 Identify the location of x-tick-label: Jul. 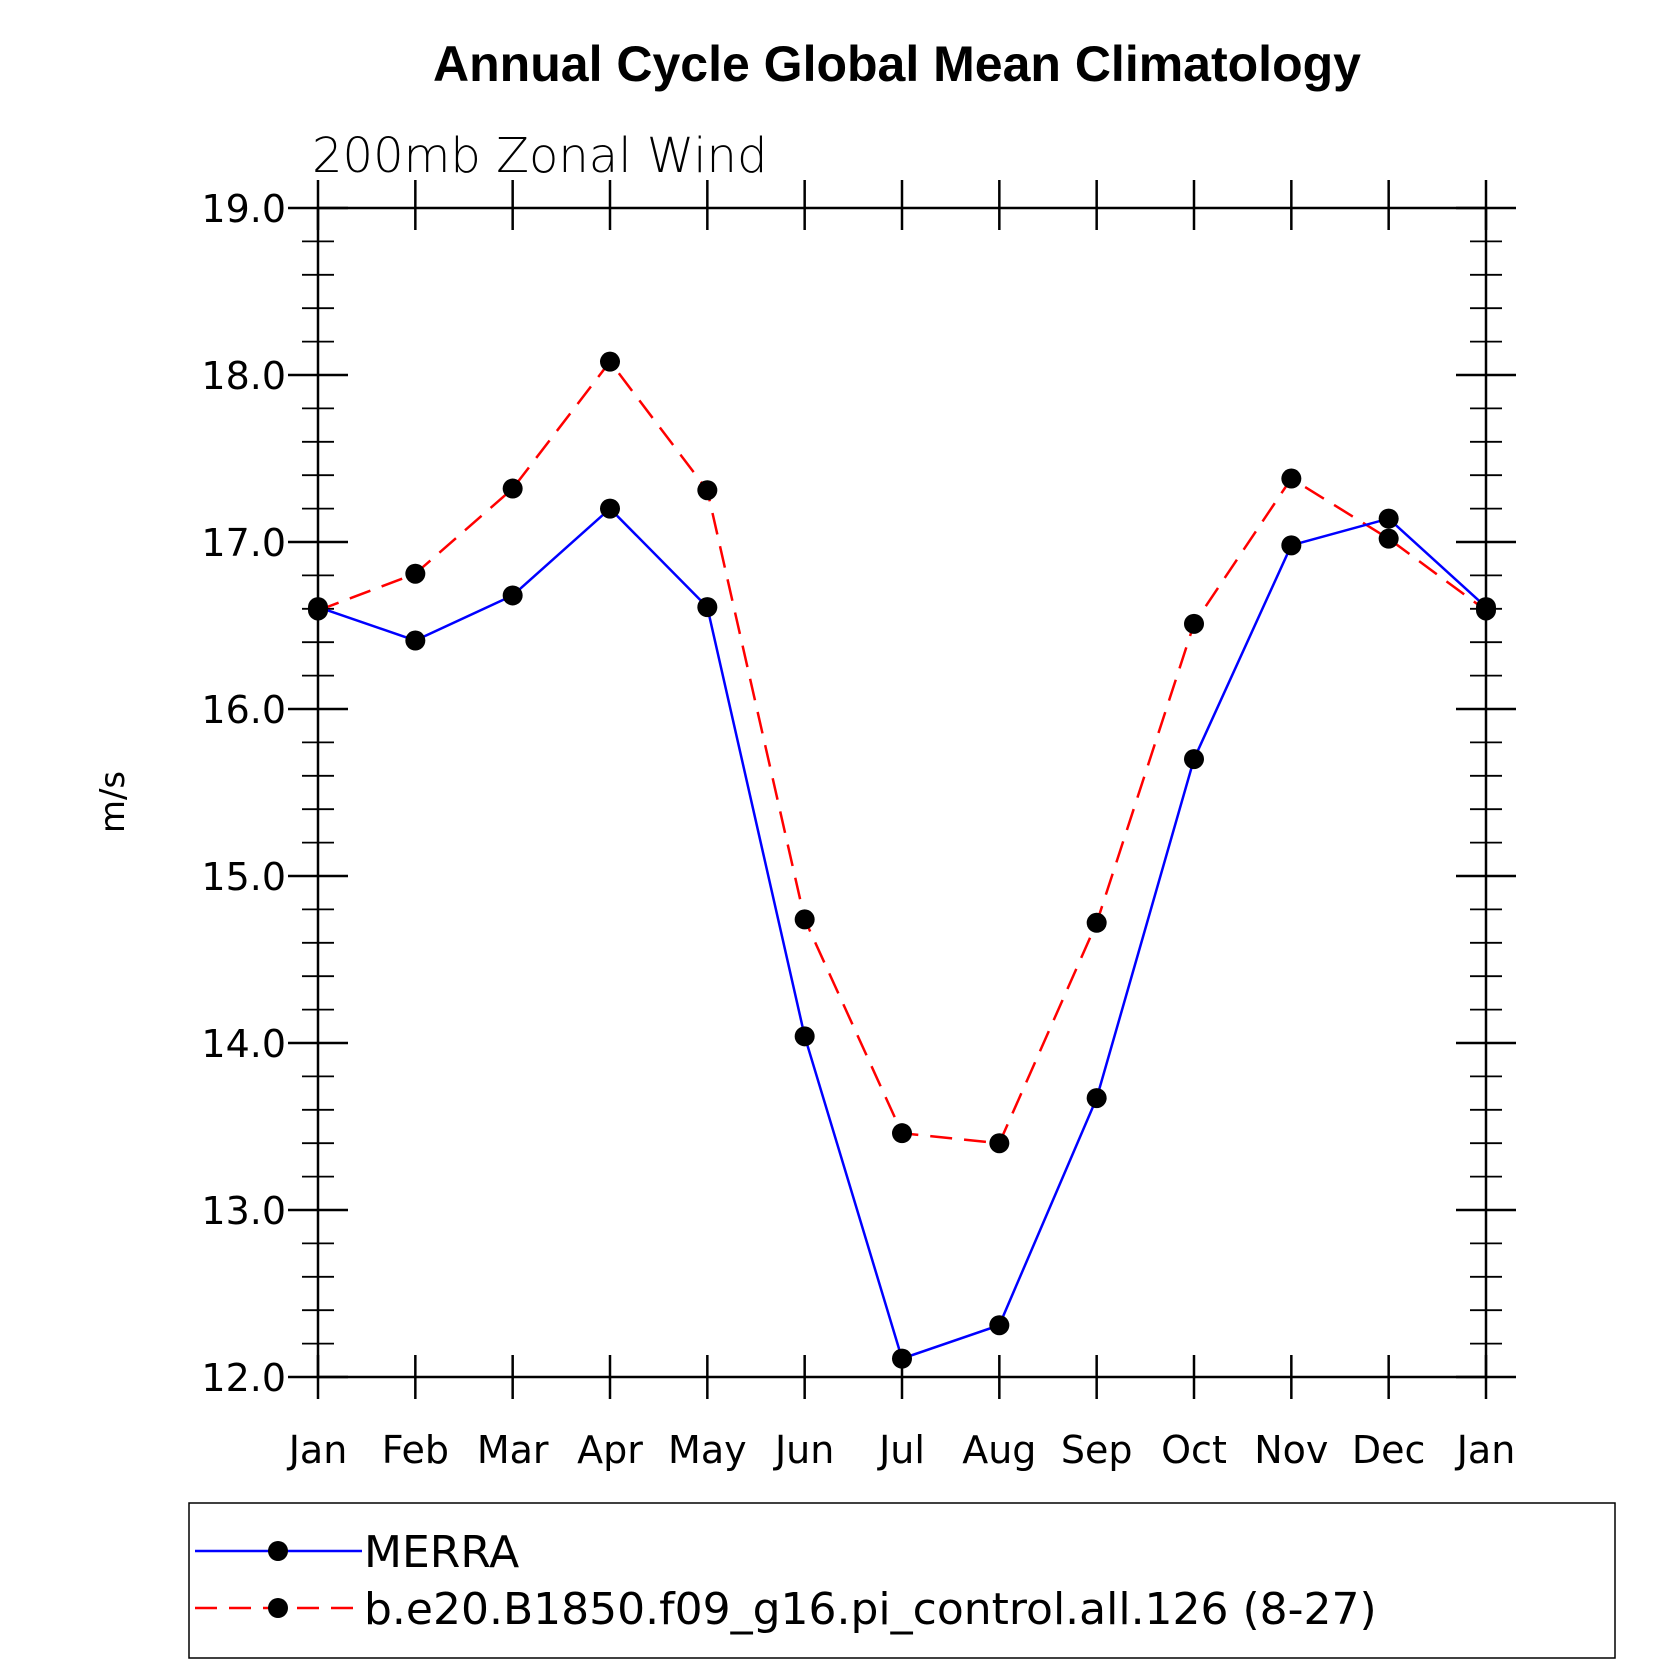
(901, 1450).